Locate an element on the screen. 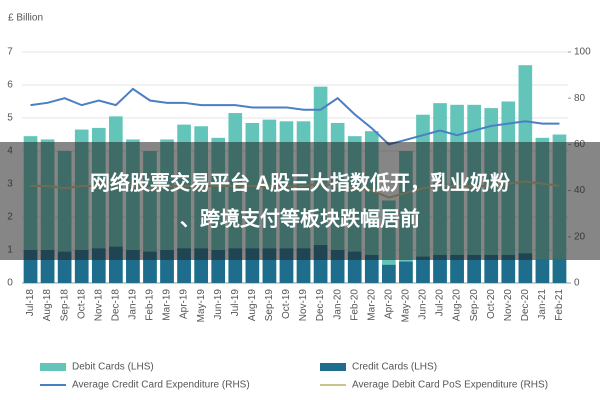 This screenshot has height=400, width=600. x-tick-label: Jul-18 is located at coordinates (30, 303).